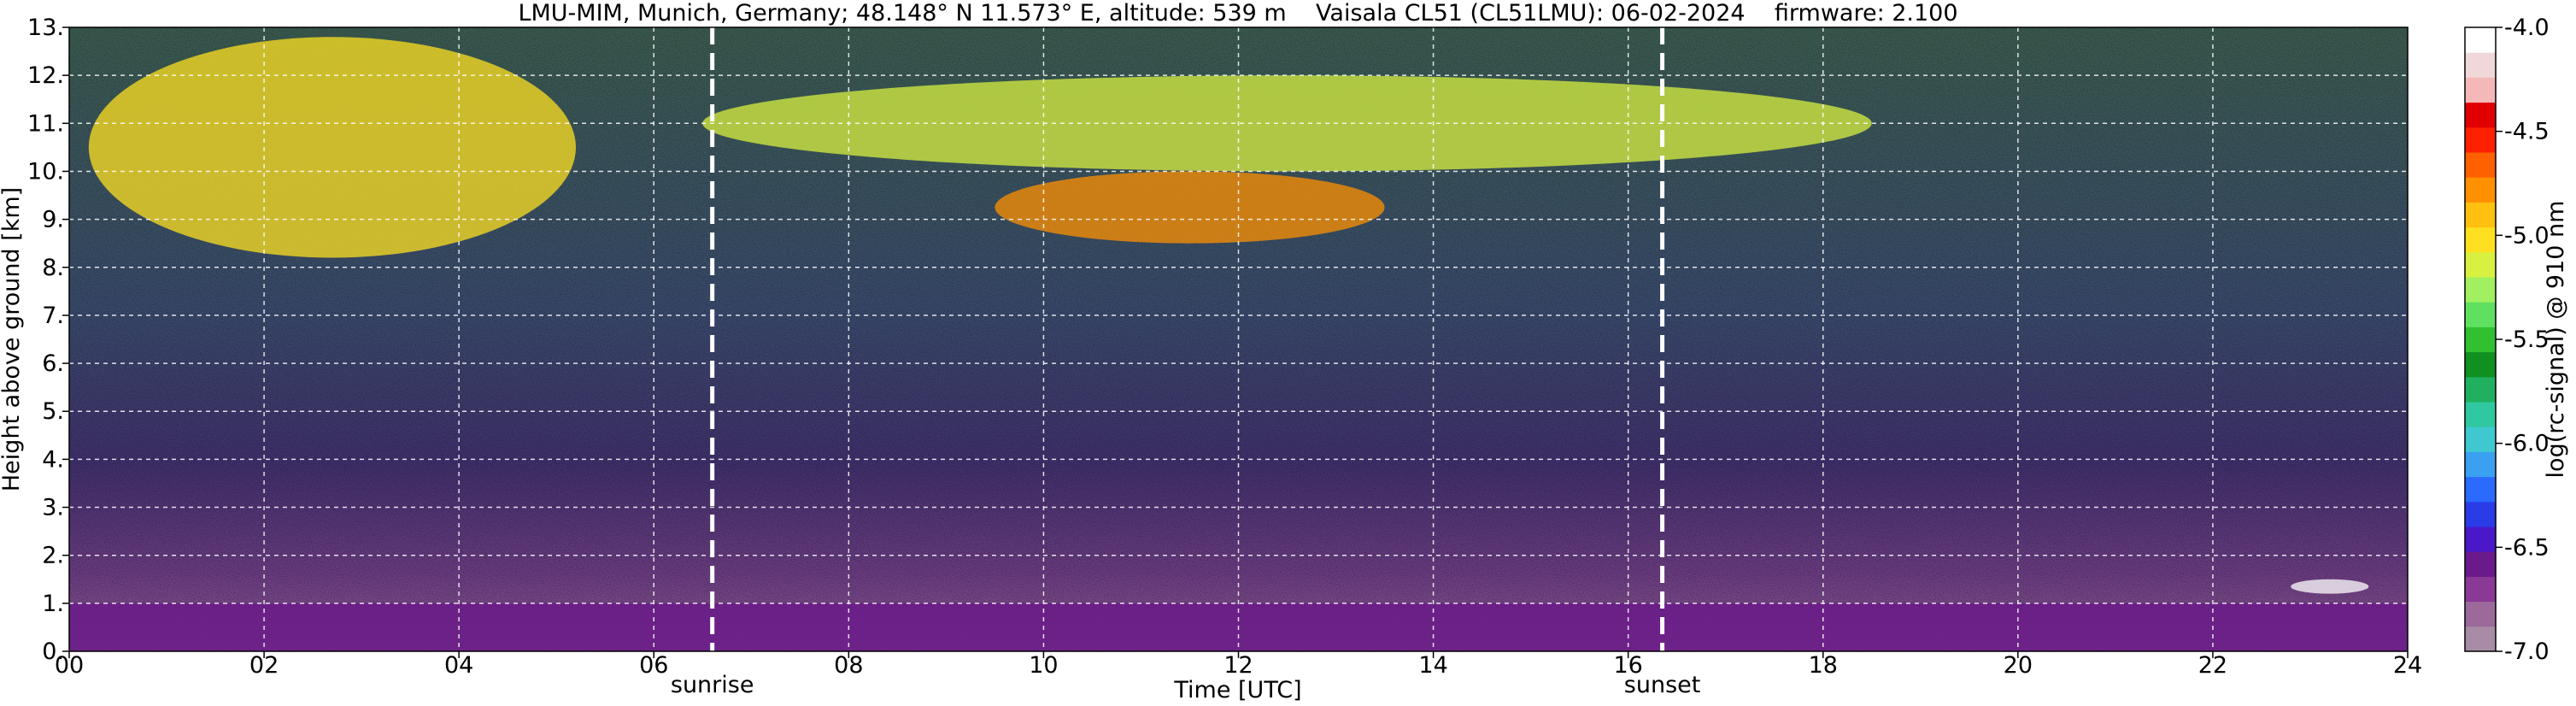 This screenshot has height=706, width=2576. Describe the element at coordinates (2527, 651) in the screenshot. I see `colorbar-tick-label: -7.0` at that location.